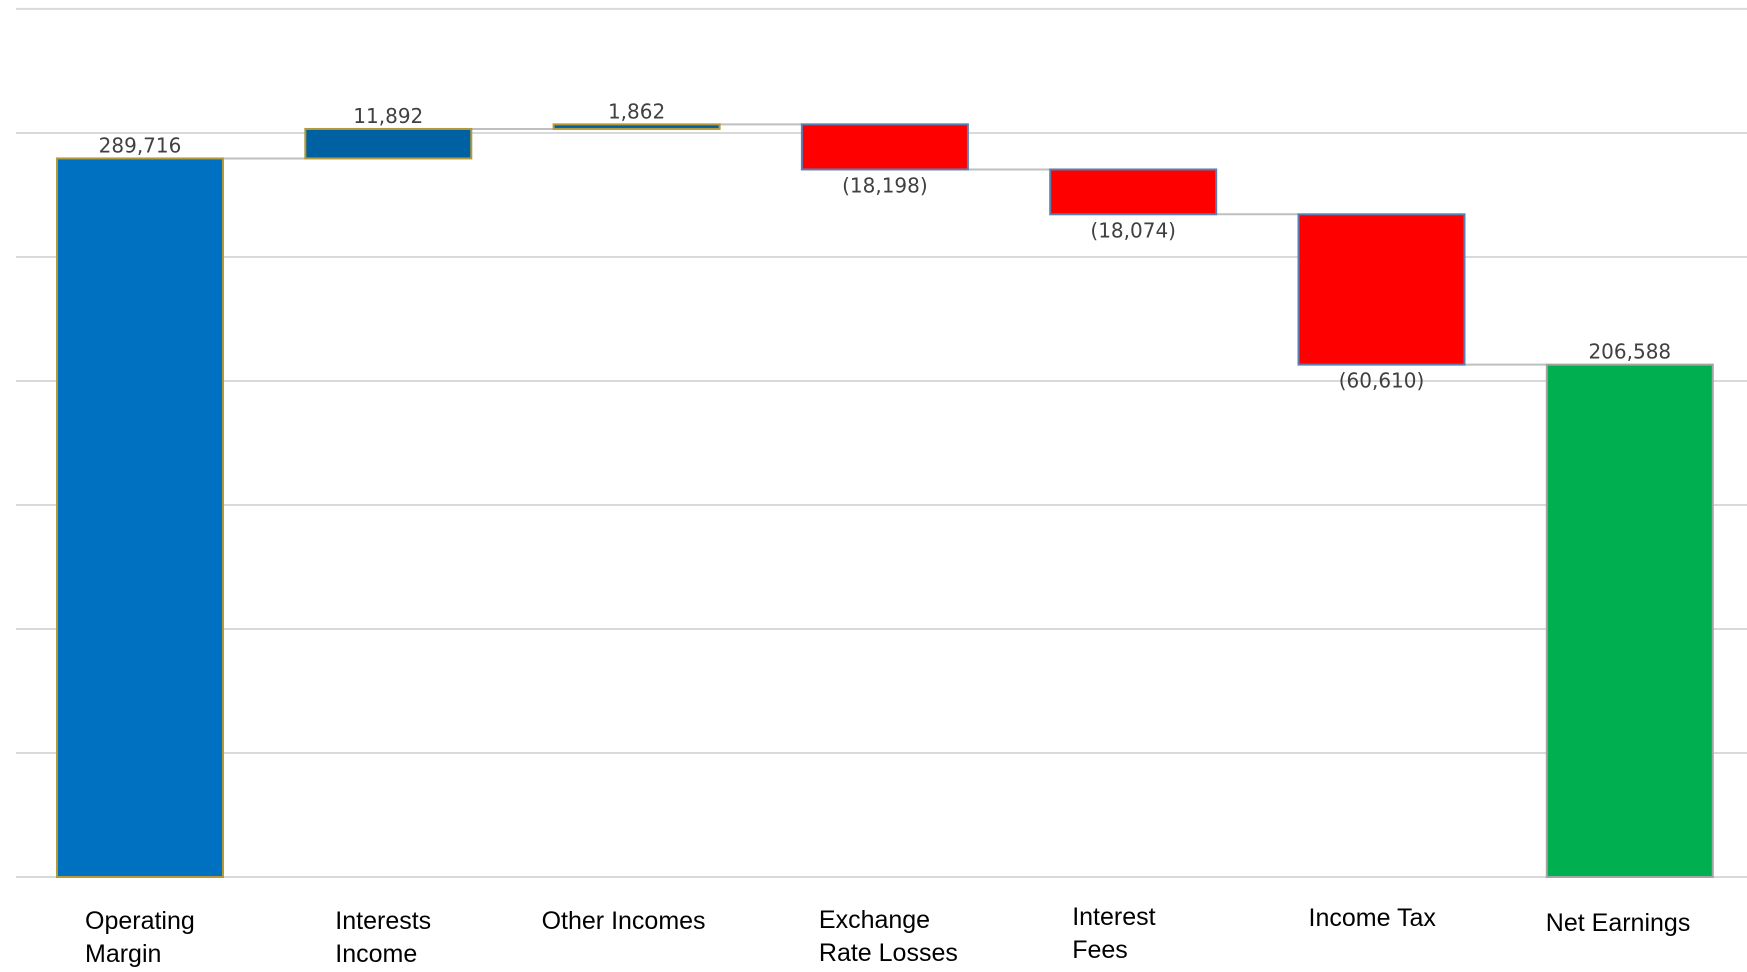 Image resolution: width=1747 pixels, height=972 pixels. I want to click on category-label: Other Incomes, so click(624, 921).